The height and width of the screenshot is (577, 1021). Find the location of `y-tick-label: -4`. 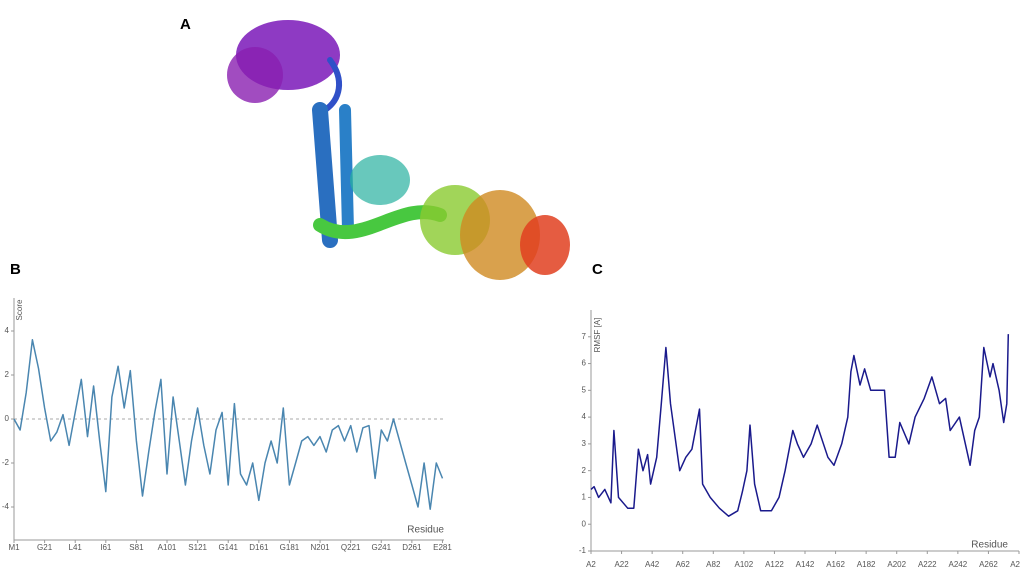

y-tick-label: -4 is located at coordinates (6, 506).